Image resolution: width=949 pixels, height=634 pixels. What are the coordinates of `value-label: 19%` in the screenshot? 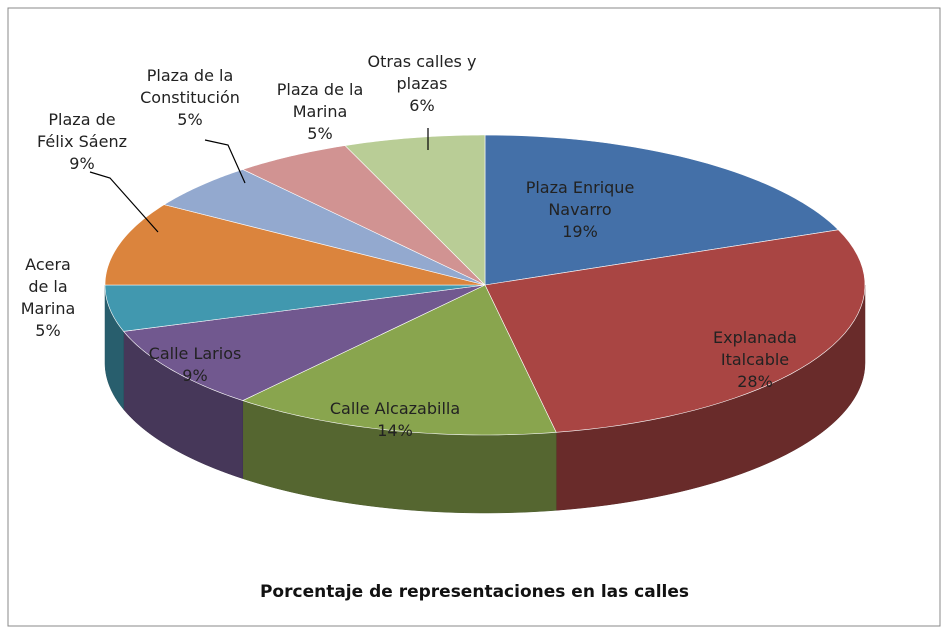 It's located at (580, 231).